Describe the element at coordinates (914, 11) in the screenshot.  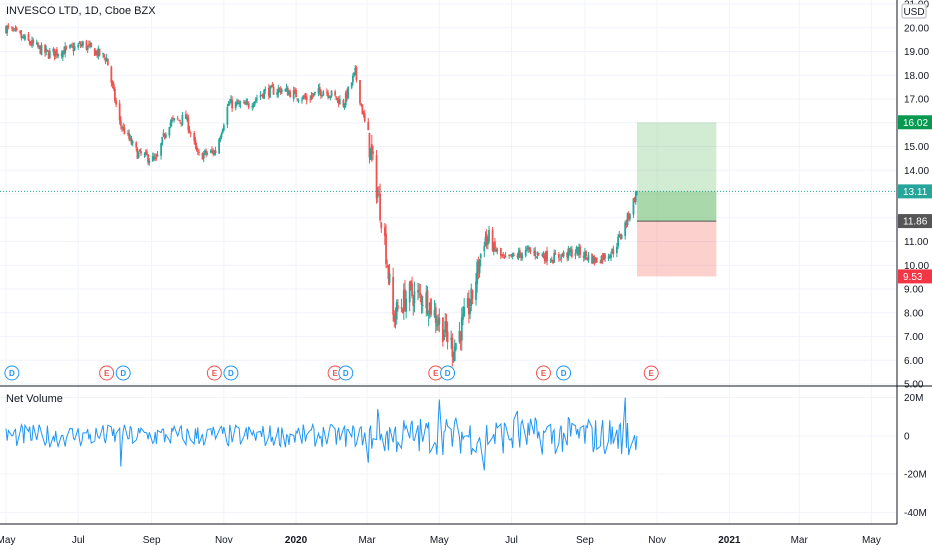
I see `currency-selector: USD` at that location.